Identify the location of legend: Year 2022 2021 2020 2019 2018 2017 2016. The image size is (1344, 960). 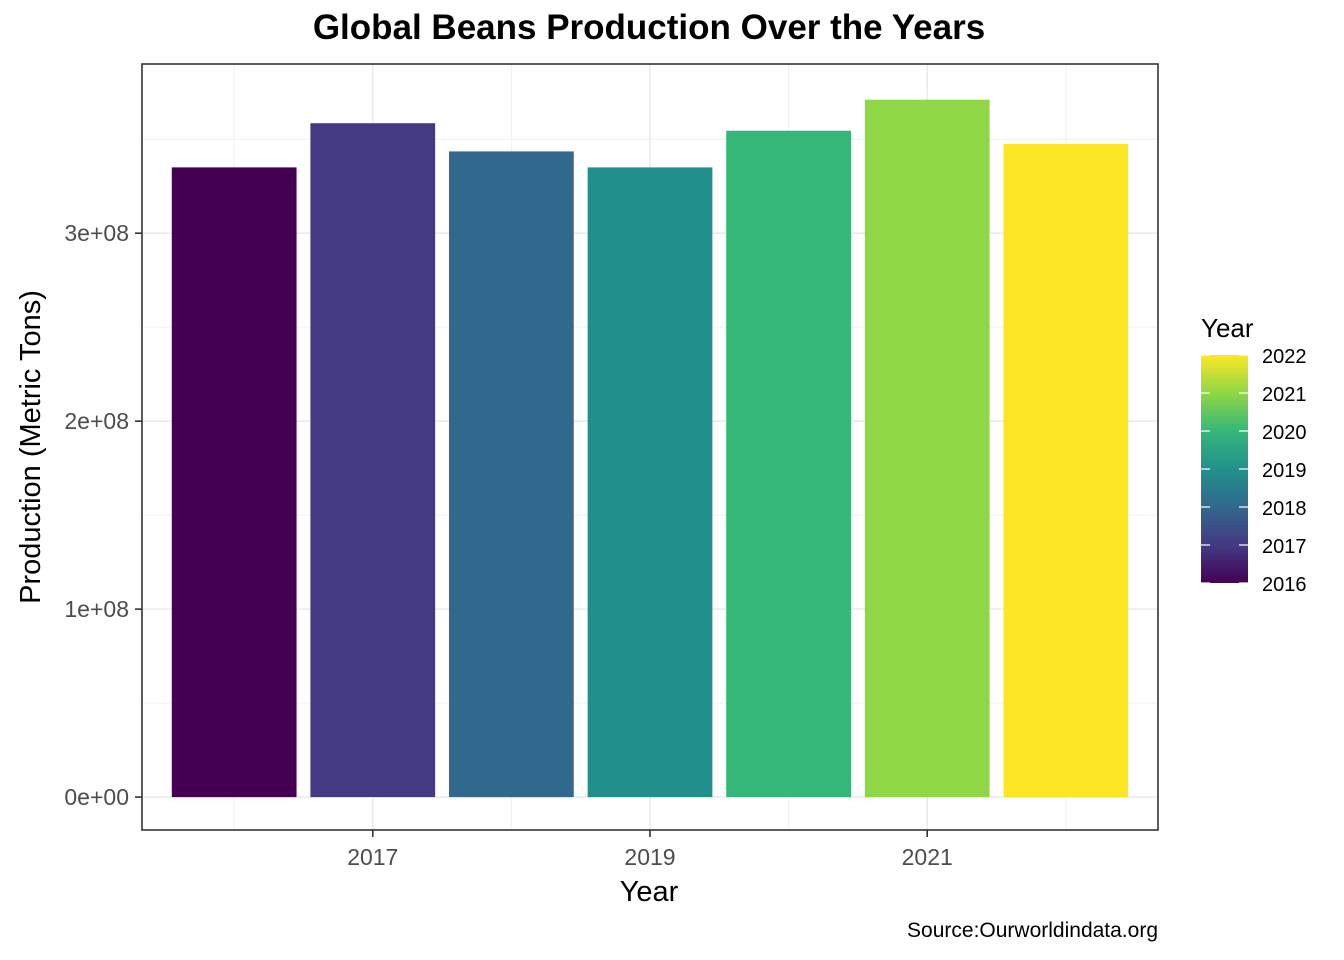
(1254, 454).